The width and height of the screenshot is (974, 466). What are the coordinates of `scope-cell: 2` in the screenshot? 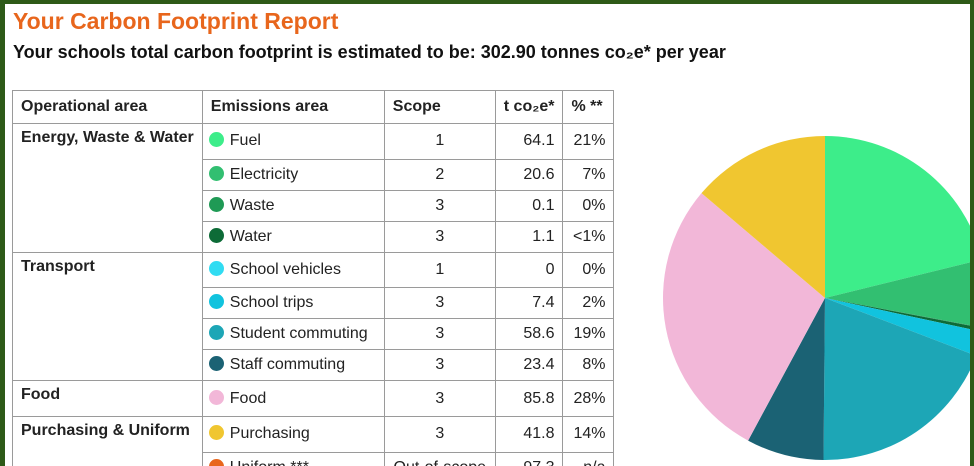 It's located at (439, 174).